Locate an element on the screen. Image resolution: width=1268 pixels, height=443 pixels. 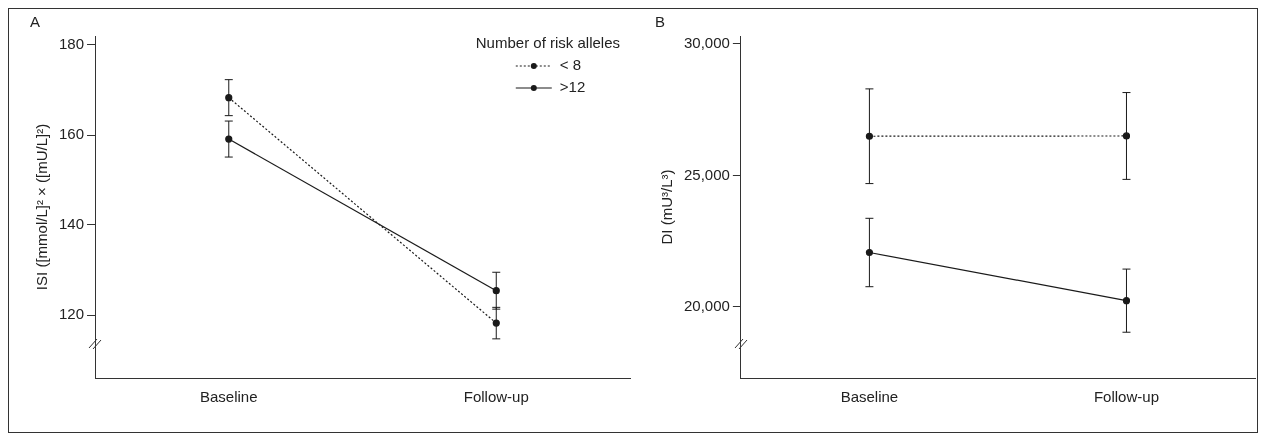
y-tick-label: 20,000 is located at coordinates (706, 306).